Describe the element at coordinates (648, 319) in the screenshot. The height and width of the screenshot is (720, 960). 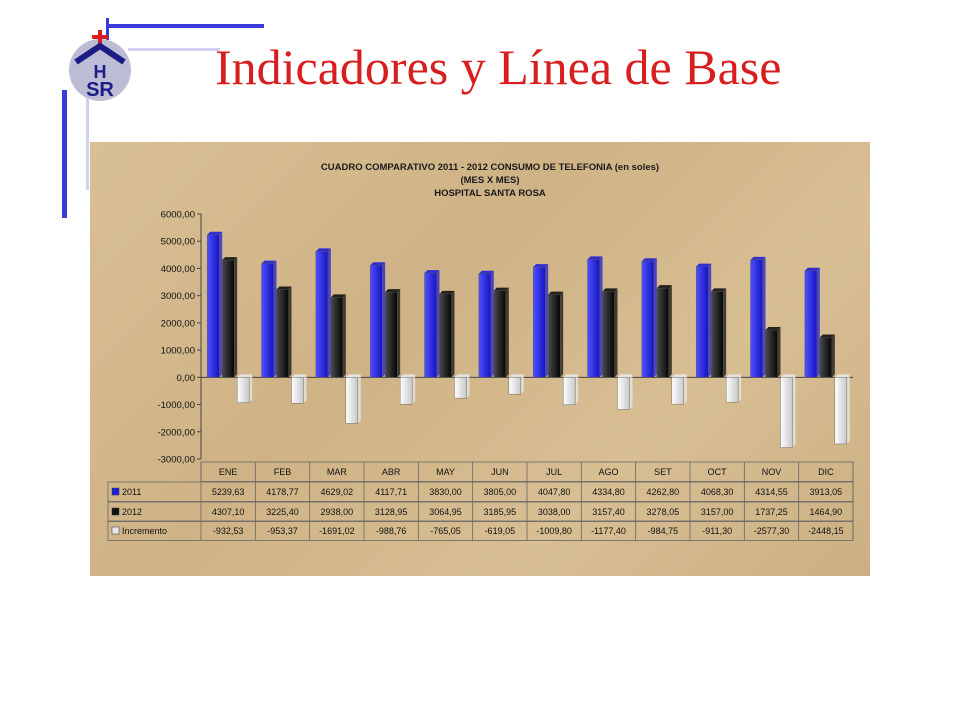
I see `bar-2011-set` at that location.